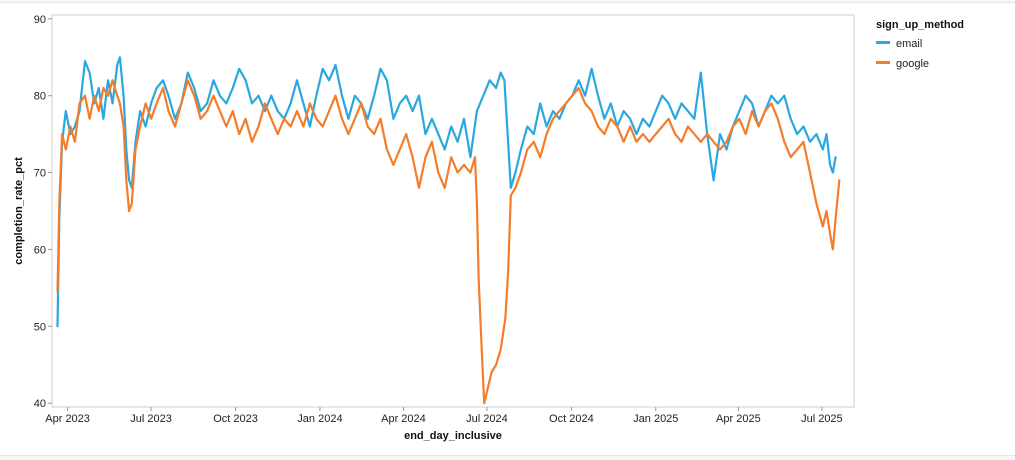  What do you see at coordinates (40, 174) in the screenshot?
I see `y-tick-label: 70` at bounding box center [40, 174].